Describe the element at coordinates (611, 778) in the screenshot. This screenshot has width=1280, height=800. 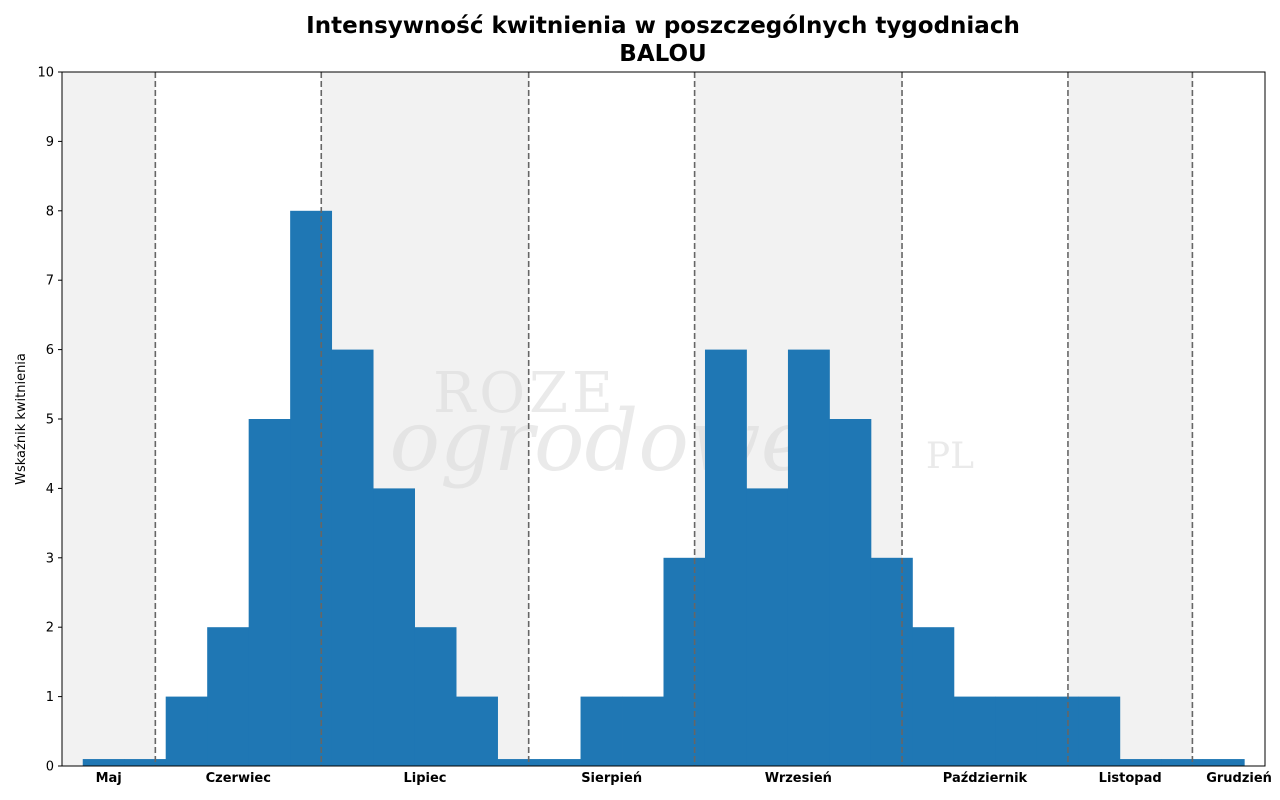
I see `month-label: Sierpień` at that location.